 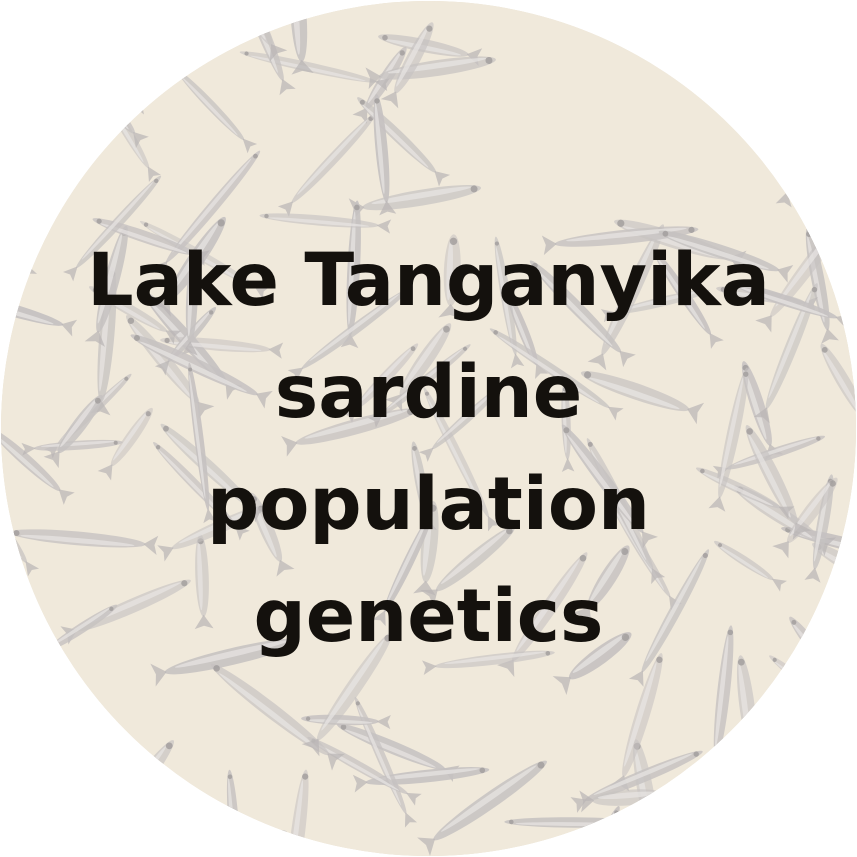 I want to click on title-line-1: Lake Tanganyika, so click(x=428, y=280).